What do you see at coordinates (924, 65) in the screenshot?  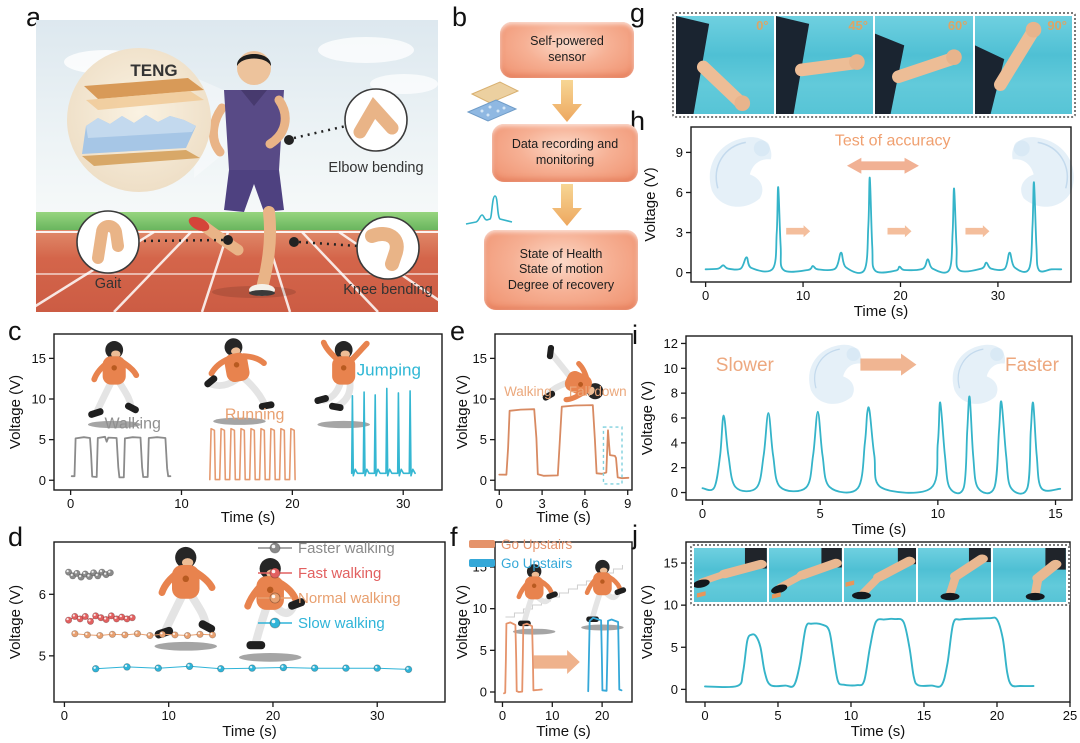 I see `arm-photo-60deg: 60°` at bounding box center [924, 65].